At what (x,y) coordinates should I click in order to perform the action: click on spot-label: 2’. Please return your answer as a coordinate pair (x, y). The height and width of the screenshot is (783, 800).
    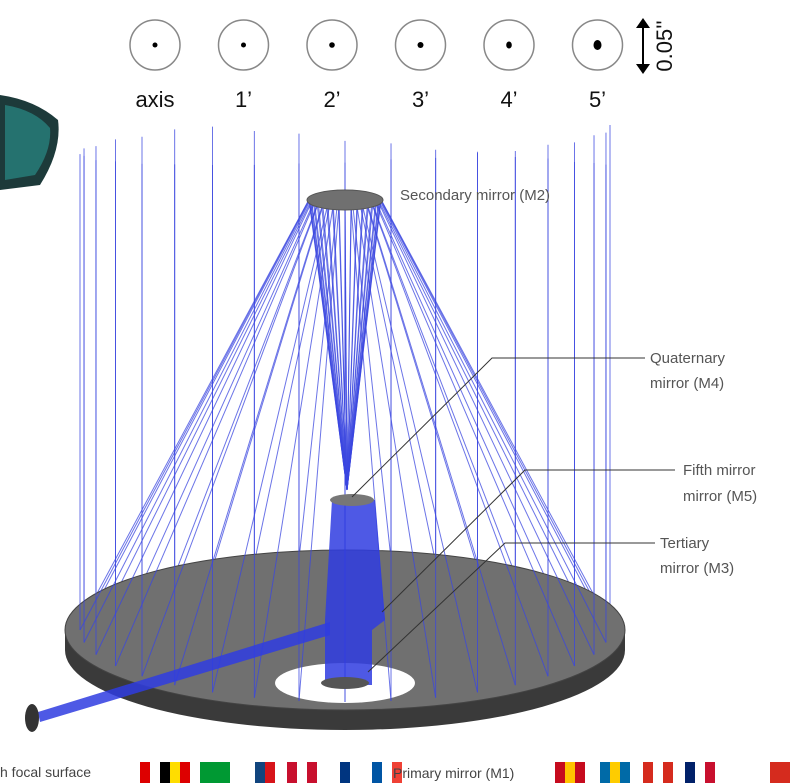
    Looking at the image, I should click on (331, 99).